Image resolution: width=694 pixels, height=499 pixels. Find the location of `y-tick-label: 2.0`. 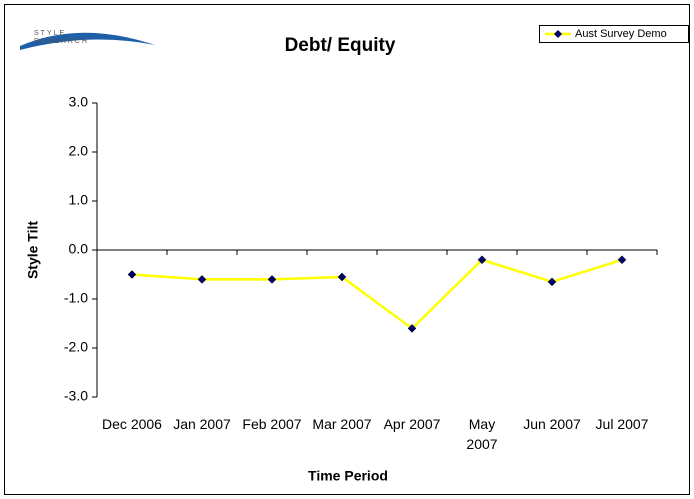

y-tick-label: 2.0 is located at coordinates (79, 151).